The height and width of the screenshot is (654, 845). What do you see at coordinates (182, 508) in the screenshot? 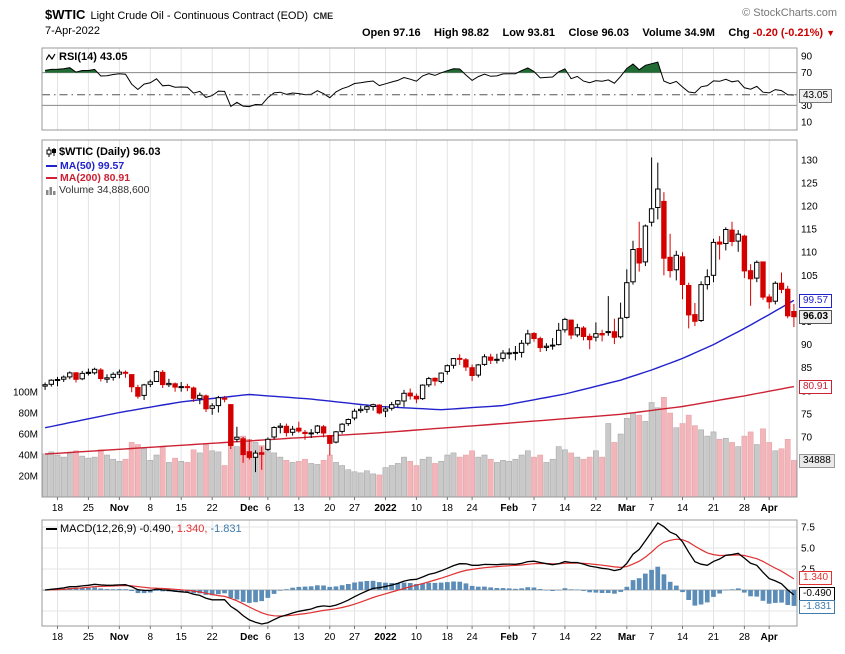
I see `svg-text: 15` at bounding box center [182, 508].